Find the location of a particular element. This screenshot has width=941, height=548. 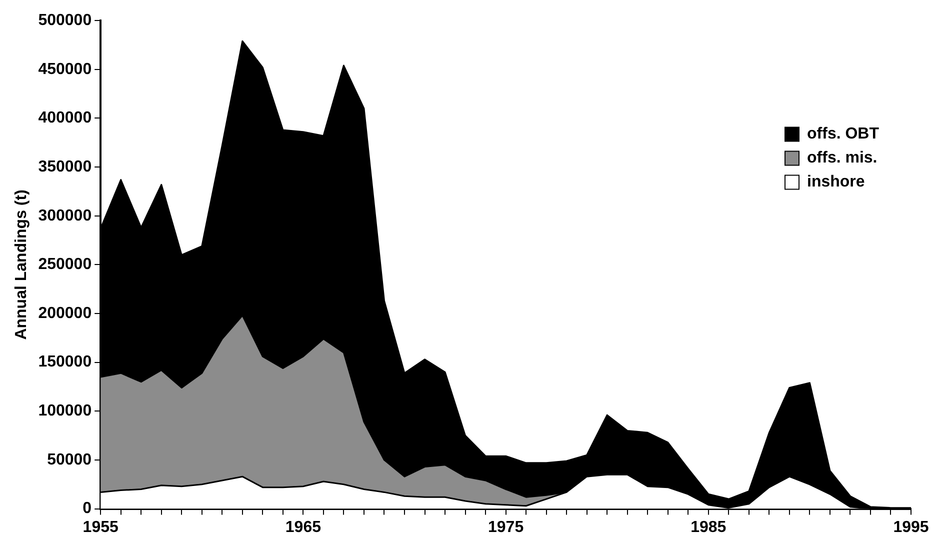

y-tick-label: 300000 is located at coordinates (65, 215).